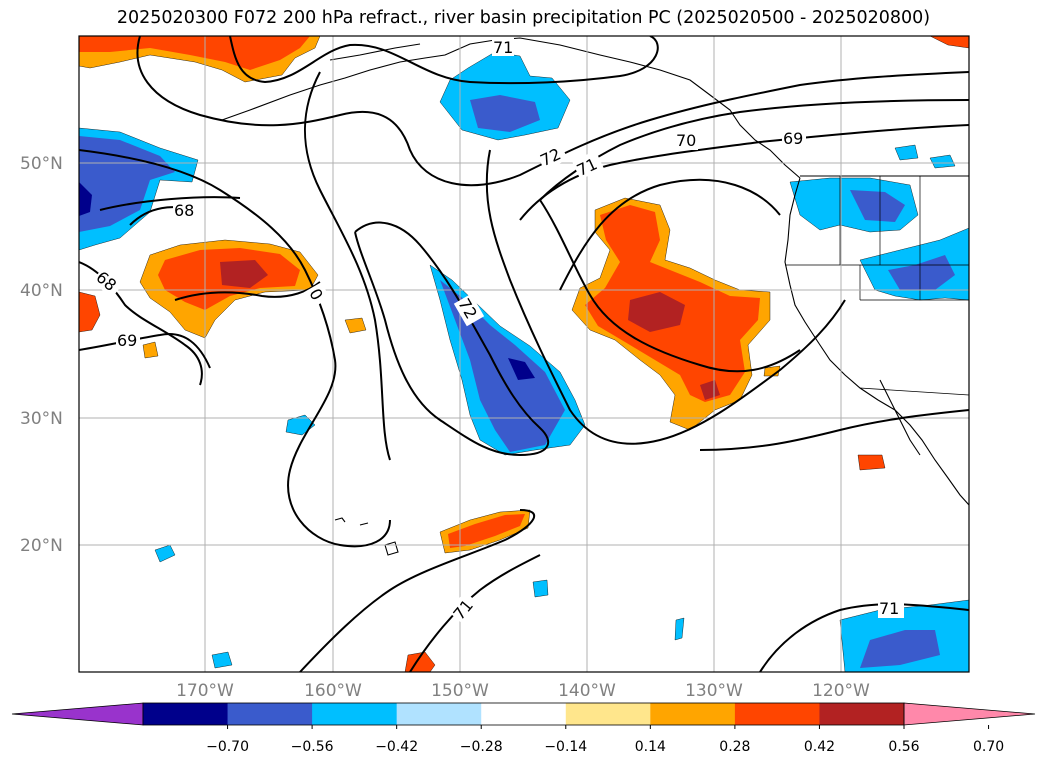  Describe the element at coordinates (396, 747) in the screenshot. I see `colorbar-tick-label: −0.42` at that location.